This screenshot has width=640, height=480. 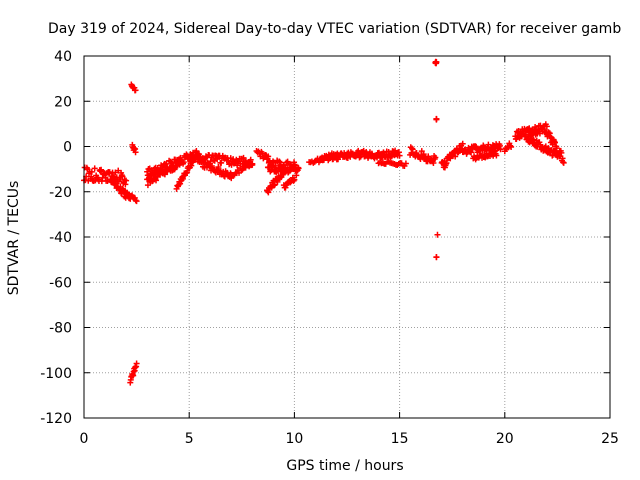 What do you see at coordinates (56, 419) in the screenshot?
I see `y-tick-label: -120` at bounding box center [56, 419].